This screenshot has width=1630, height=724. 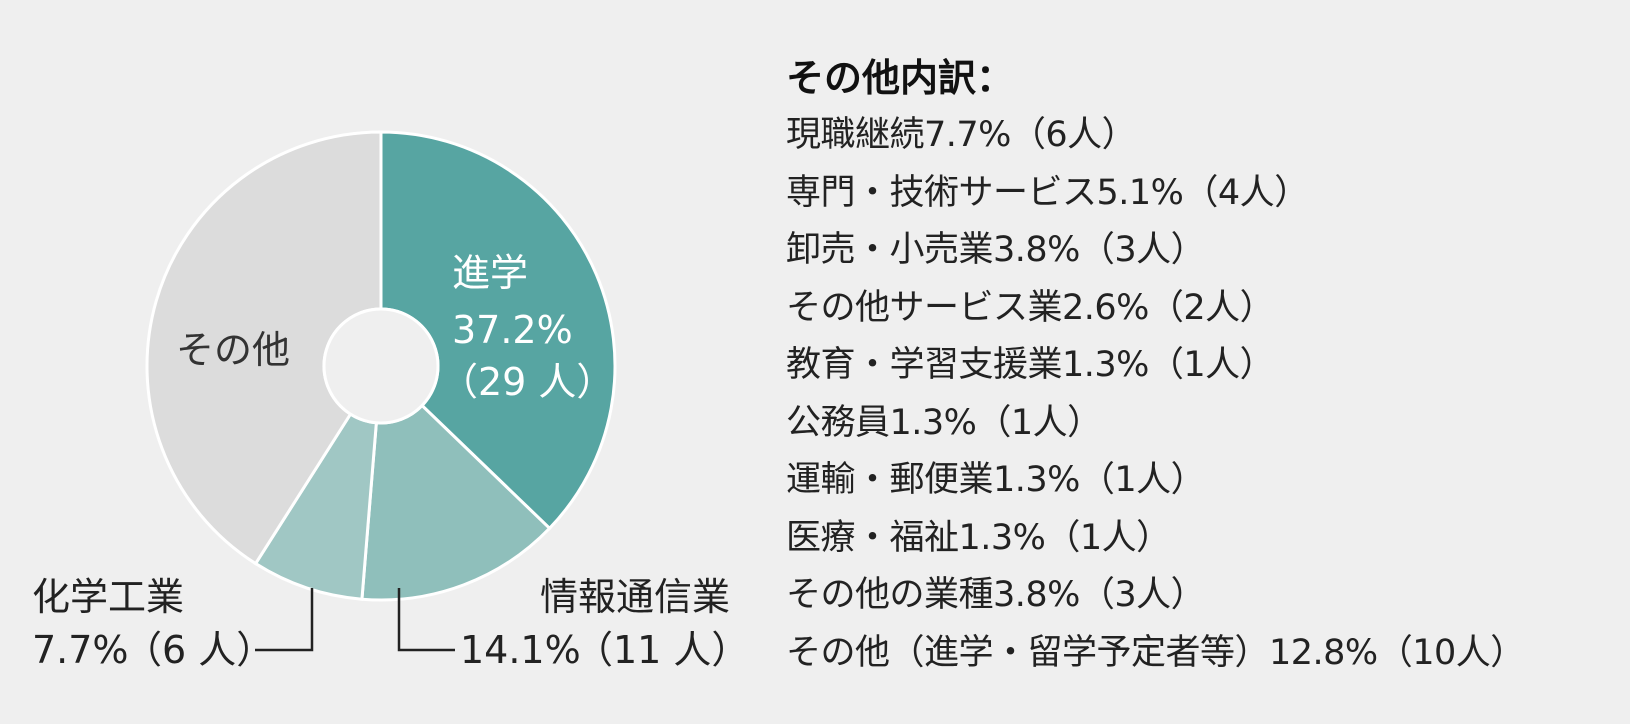 What do you see at coordinates (1030, 307) in the screenshot?
I see `breakdown-item: その他サービス業2.6%（2人）` at bounding box center [1030, 307].